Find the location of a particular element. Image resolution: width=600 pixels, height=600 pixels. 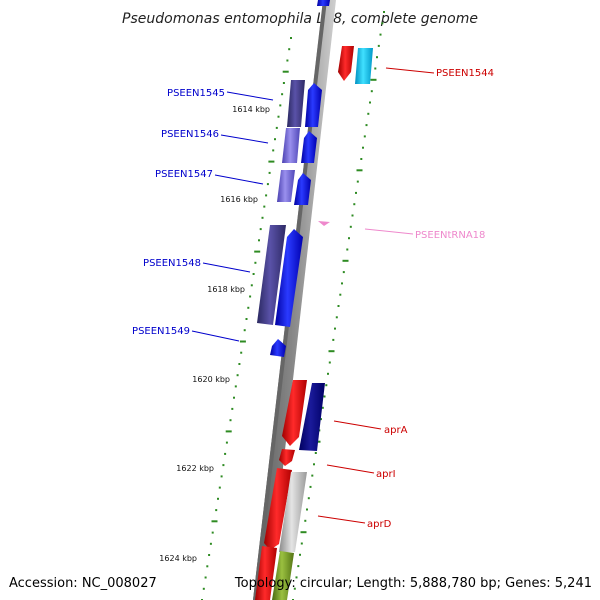

gene-pseen1547 is located at coordinates (302, 189).